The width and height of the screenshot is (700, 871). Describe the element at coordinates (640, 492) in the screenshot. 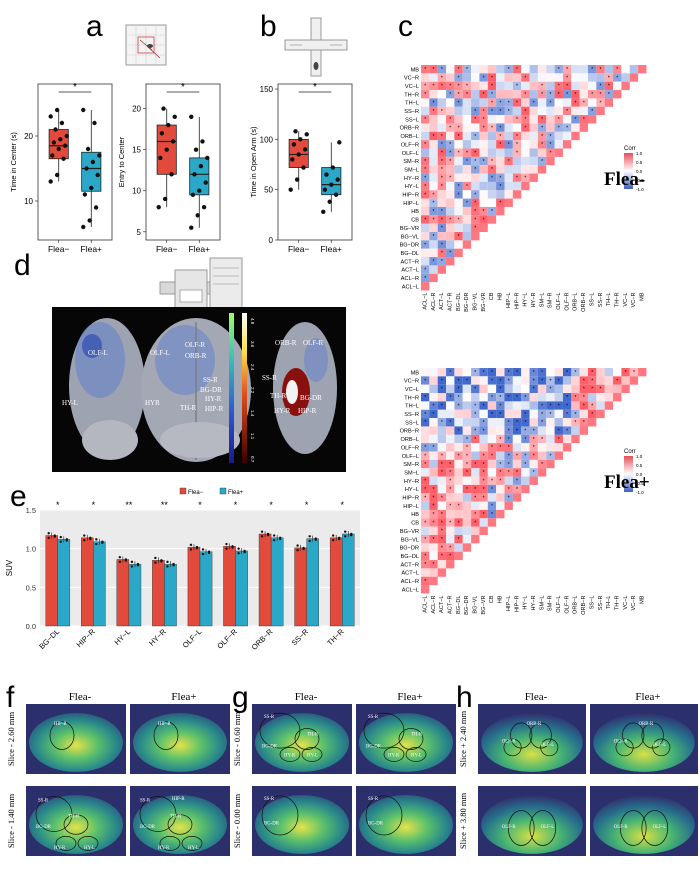

I see `legend-tick-label: -1.0` at that location.